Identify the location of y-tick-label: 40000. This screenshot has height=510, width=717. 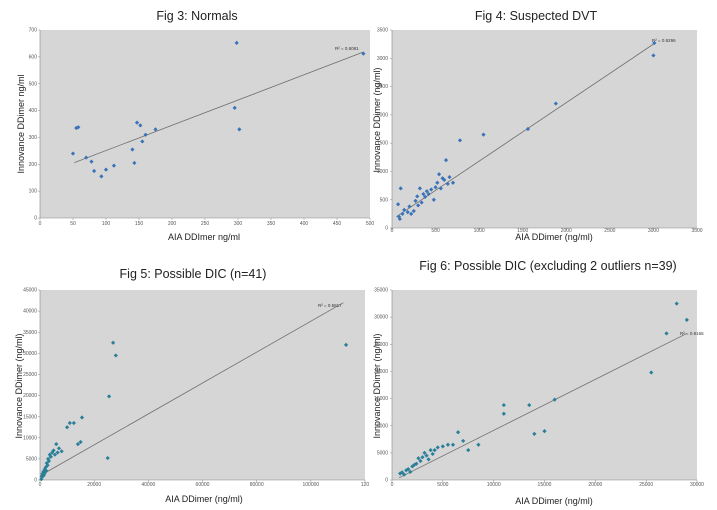
(30, 312).